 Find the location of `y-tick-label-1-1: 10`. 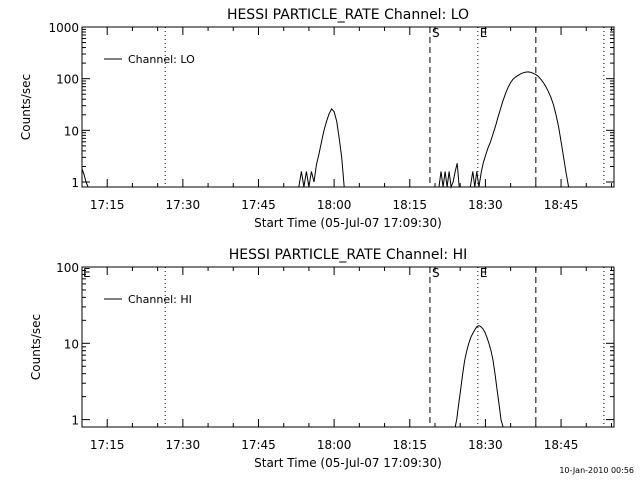

y-tick-label-1-1: 10 is located at coordinates (71, 344).